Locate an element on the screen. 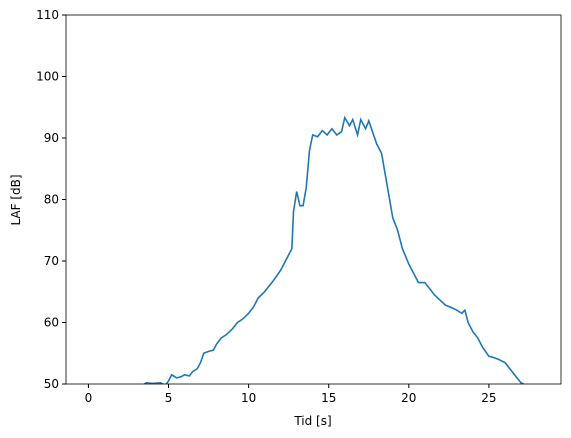 This screenshot has width=571, height=438. y-tick-label: 50 is located at coordinates (51, 384).